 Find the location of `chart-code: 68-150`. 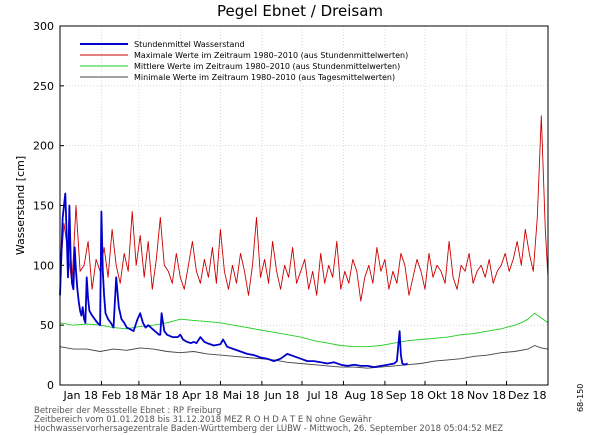

chart-code: 68-150 is located at coordinates (580, 398).